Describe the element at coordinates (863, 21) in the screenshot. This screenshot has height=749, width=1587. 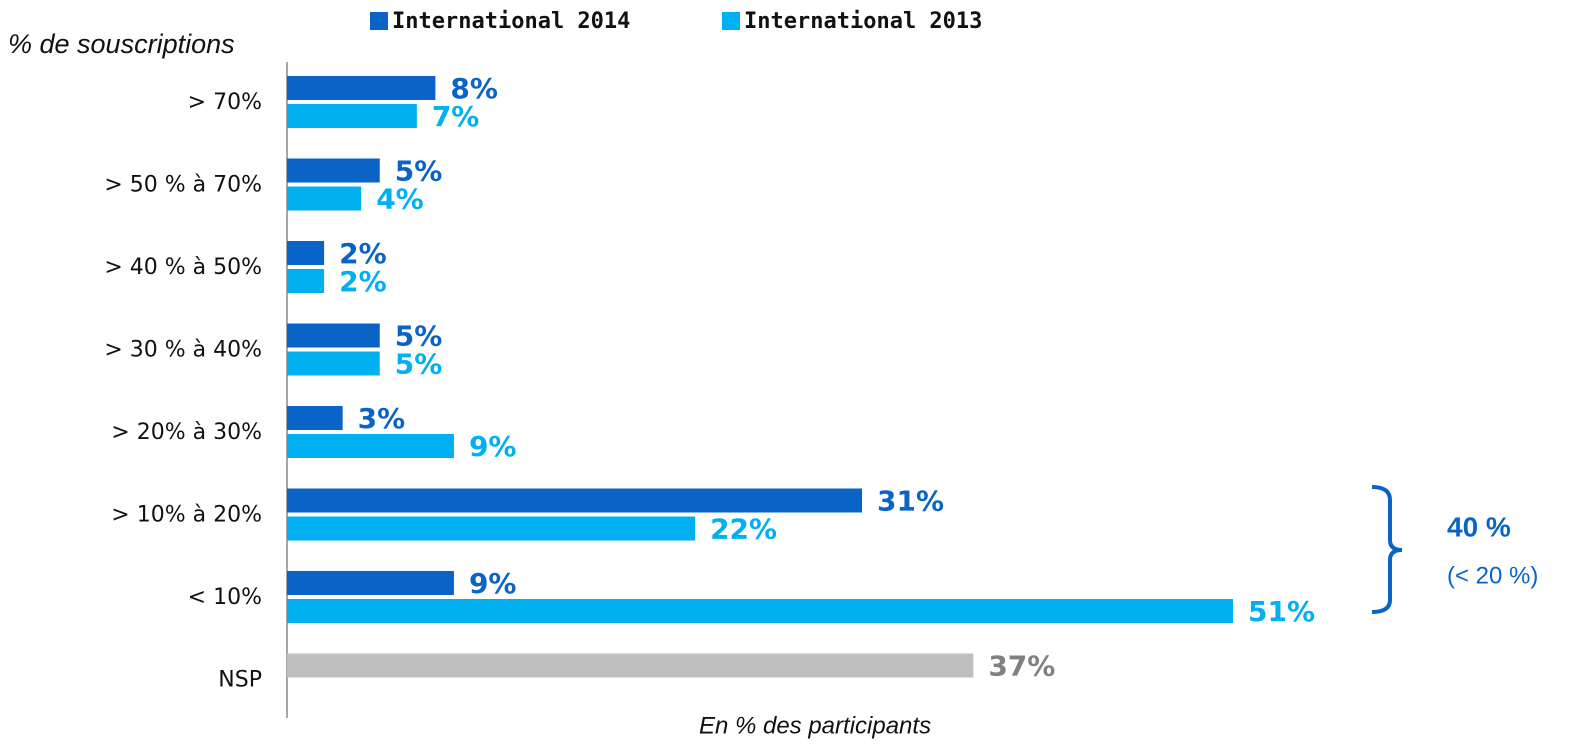
I see `legend-label: International 2013` at that location.